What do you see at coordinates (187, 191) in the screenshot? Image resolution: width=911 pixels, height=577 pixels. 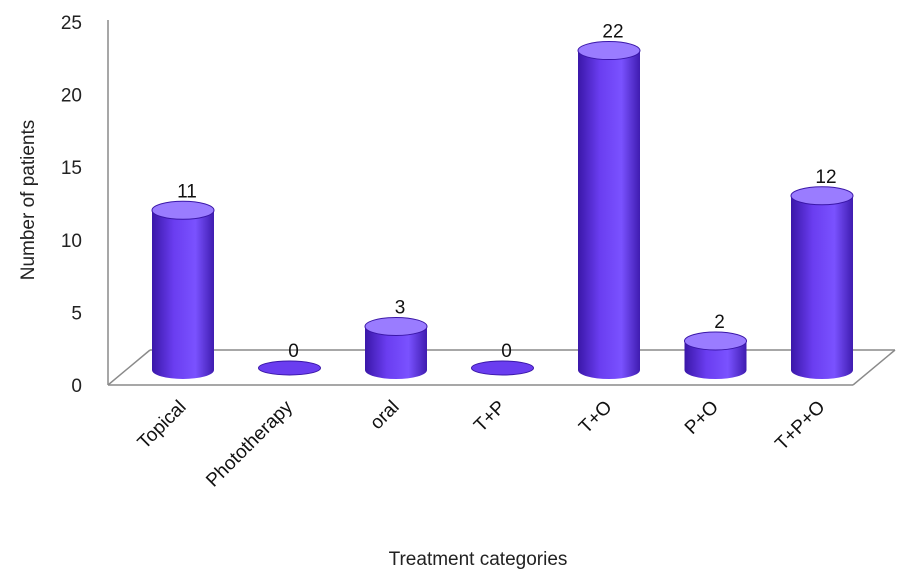 I see `data-label: 11` at bounding box center [187, 191].